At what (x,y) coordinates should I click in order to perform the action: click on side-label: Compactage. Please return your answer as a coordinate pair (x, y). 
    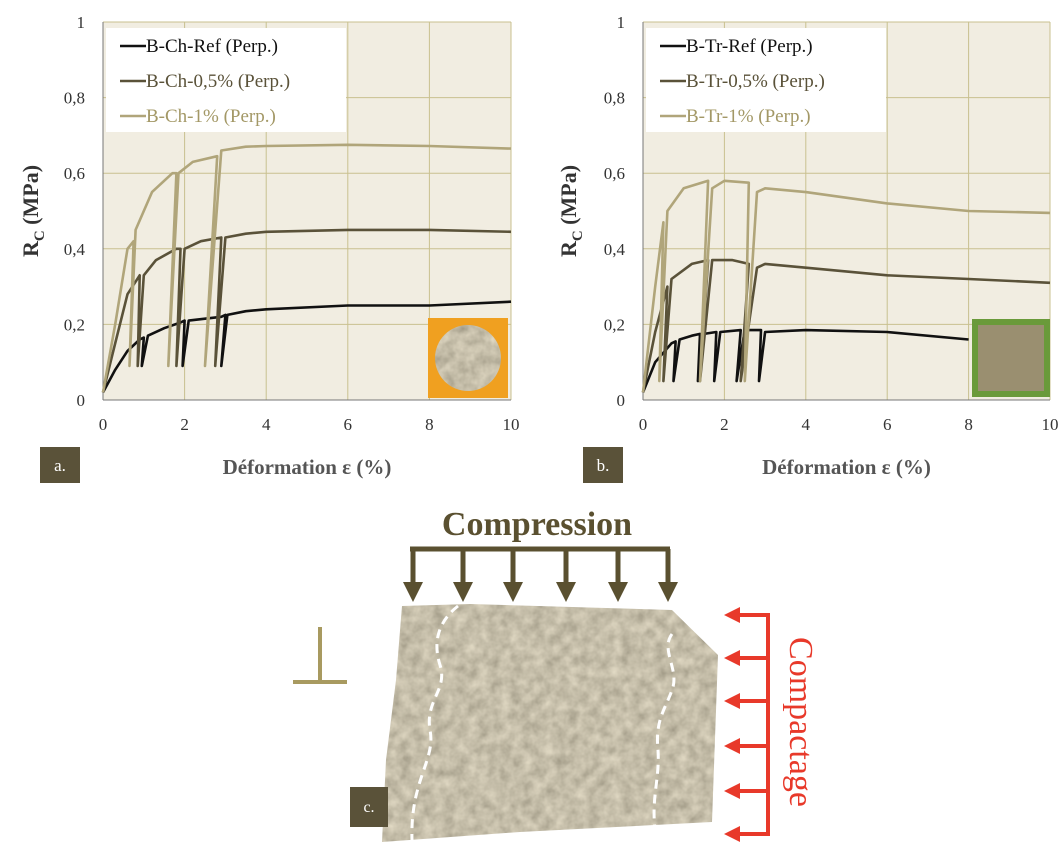
    Looking at the image, I should click on (800, 722).